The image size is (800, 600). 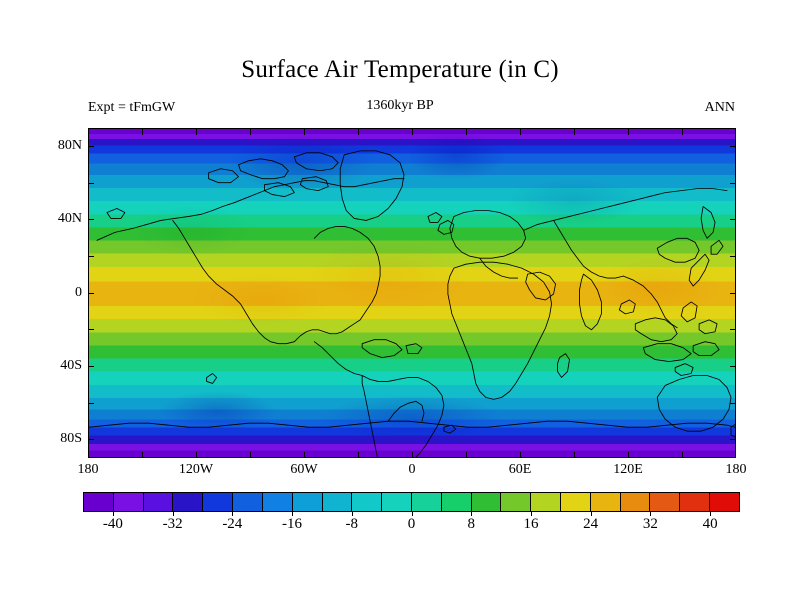 I want to click on colorbar-tick-label: -32, so click(x=172, y=524).